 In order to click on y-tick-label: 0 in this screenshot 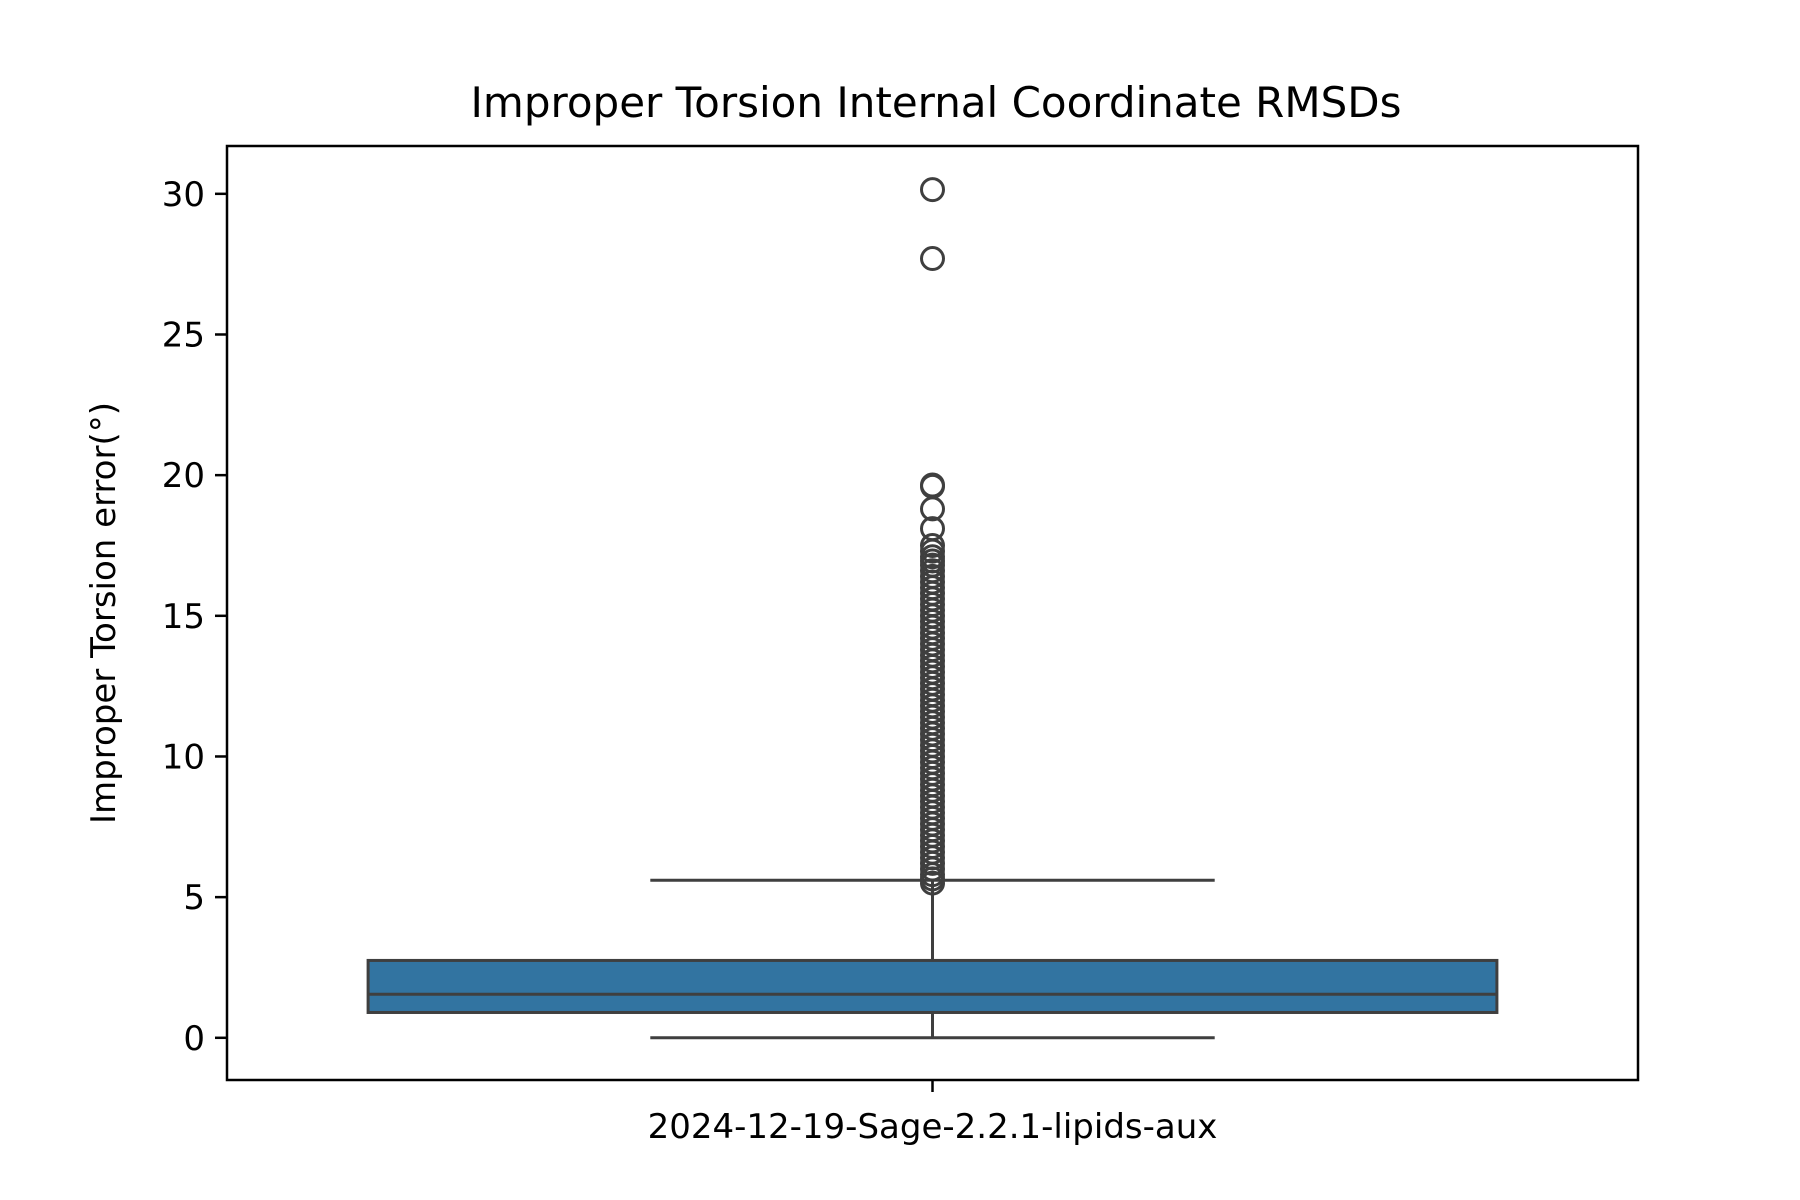, I will do `click(194, 1039)`.